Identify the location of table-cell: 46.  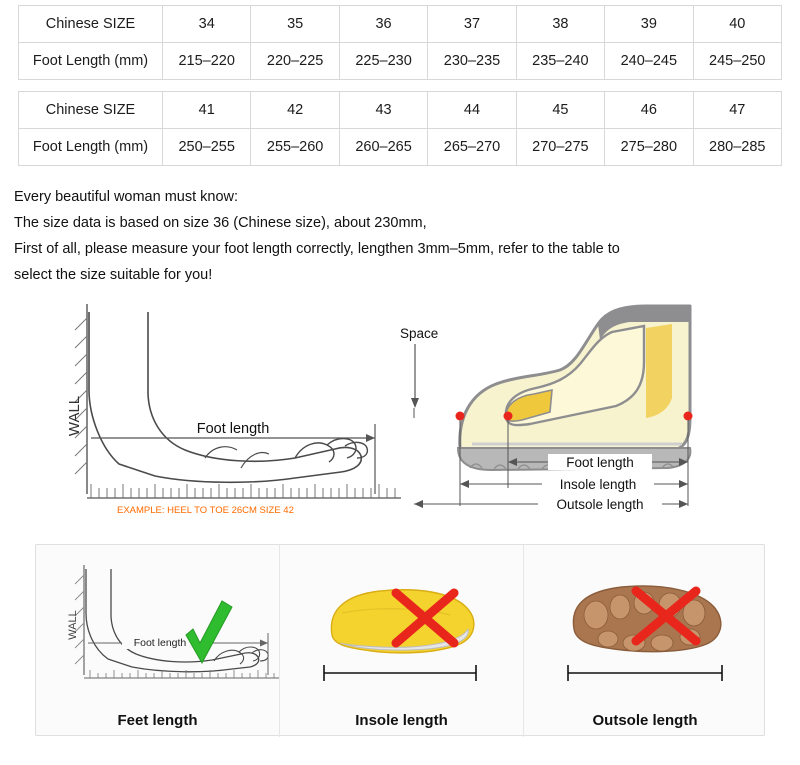
(649, 110).